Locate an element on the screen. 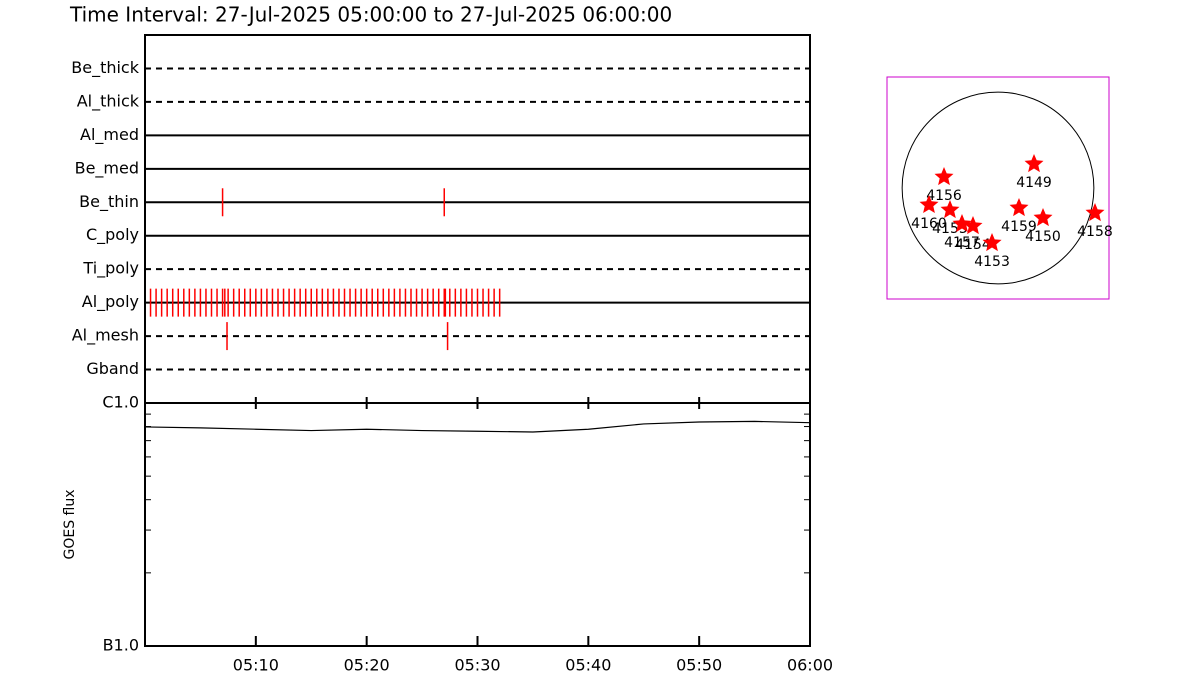 The width and height of the screenshot is (1200, 700). region-label: 4150 is located at coordinates (1043, 237).